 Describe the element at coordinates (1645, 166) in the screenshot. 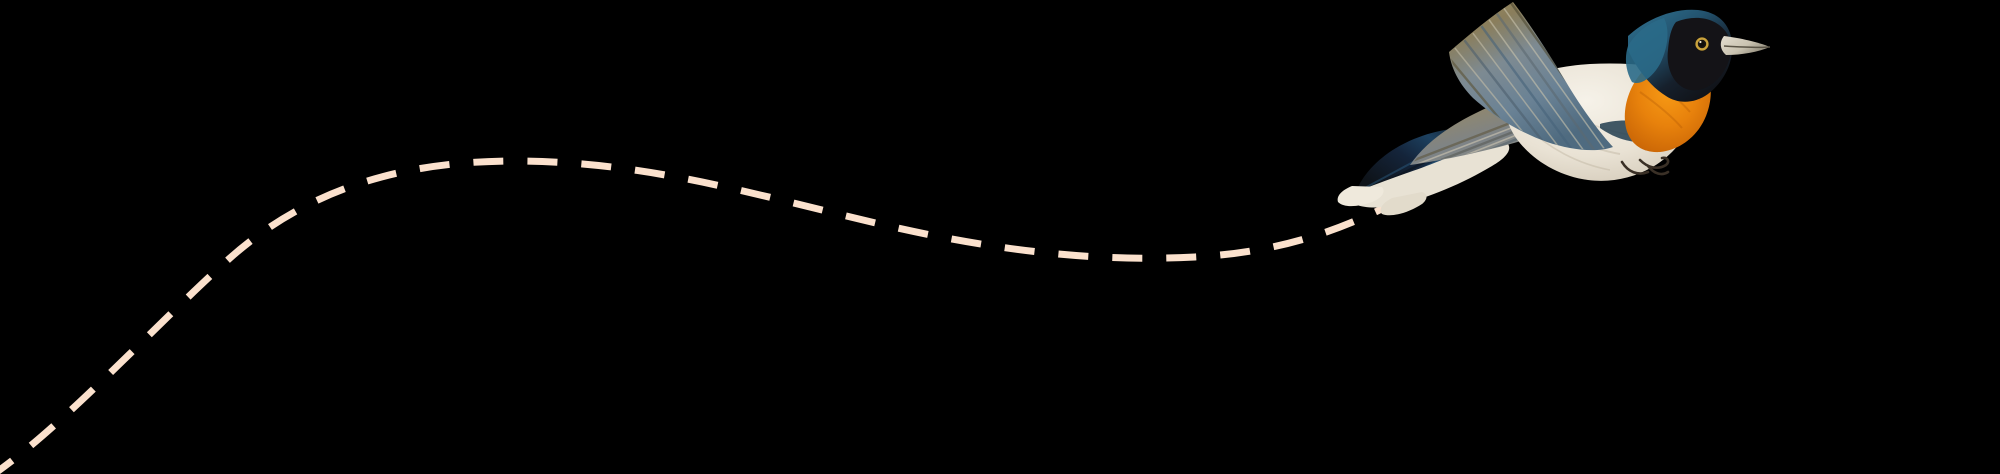

I see `feet` at that location.